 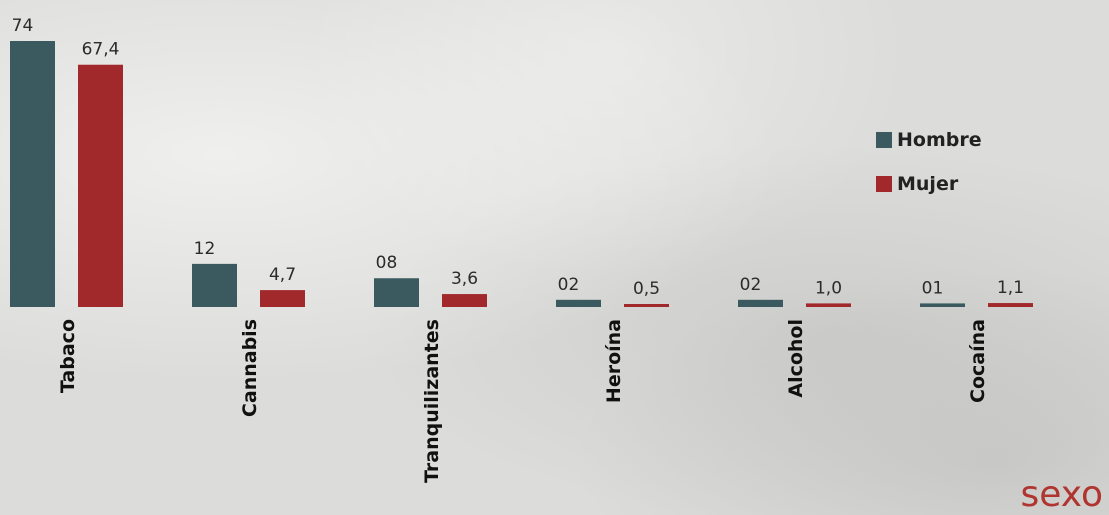 What do you see at coordinates (387, 263) in the screenshot?
I see `value-label-hombre-2: 08` at bounding box center [387, 263].